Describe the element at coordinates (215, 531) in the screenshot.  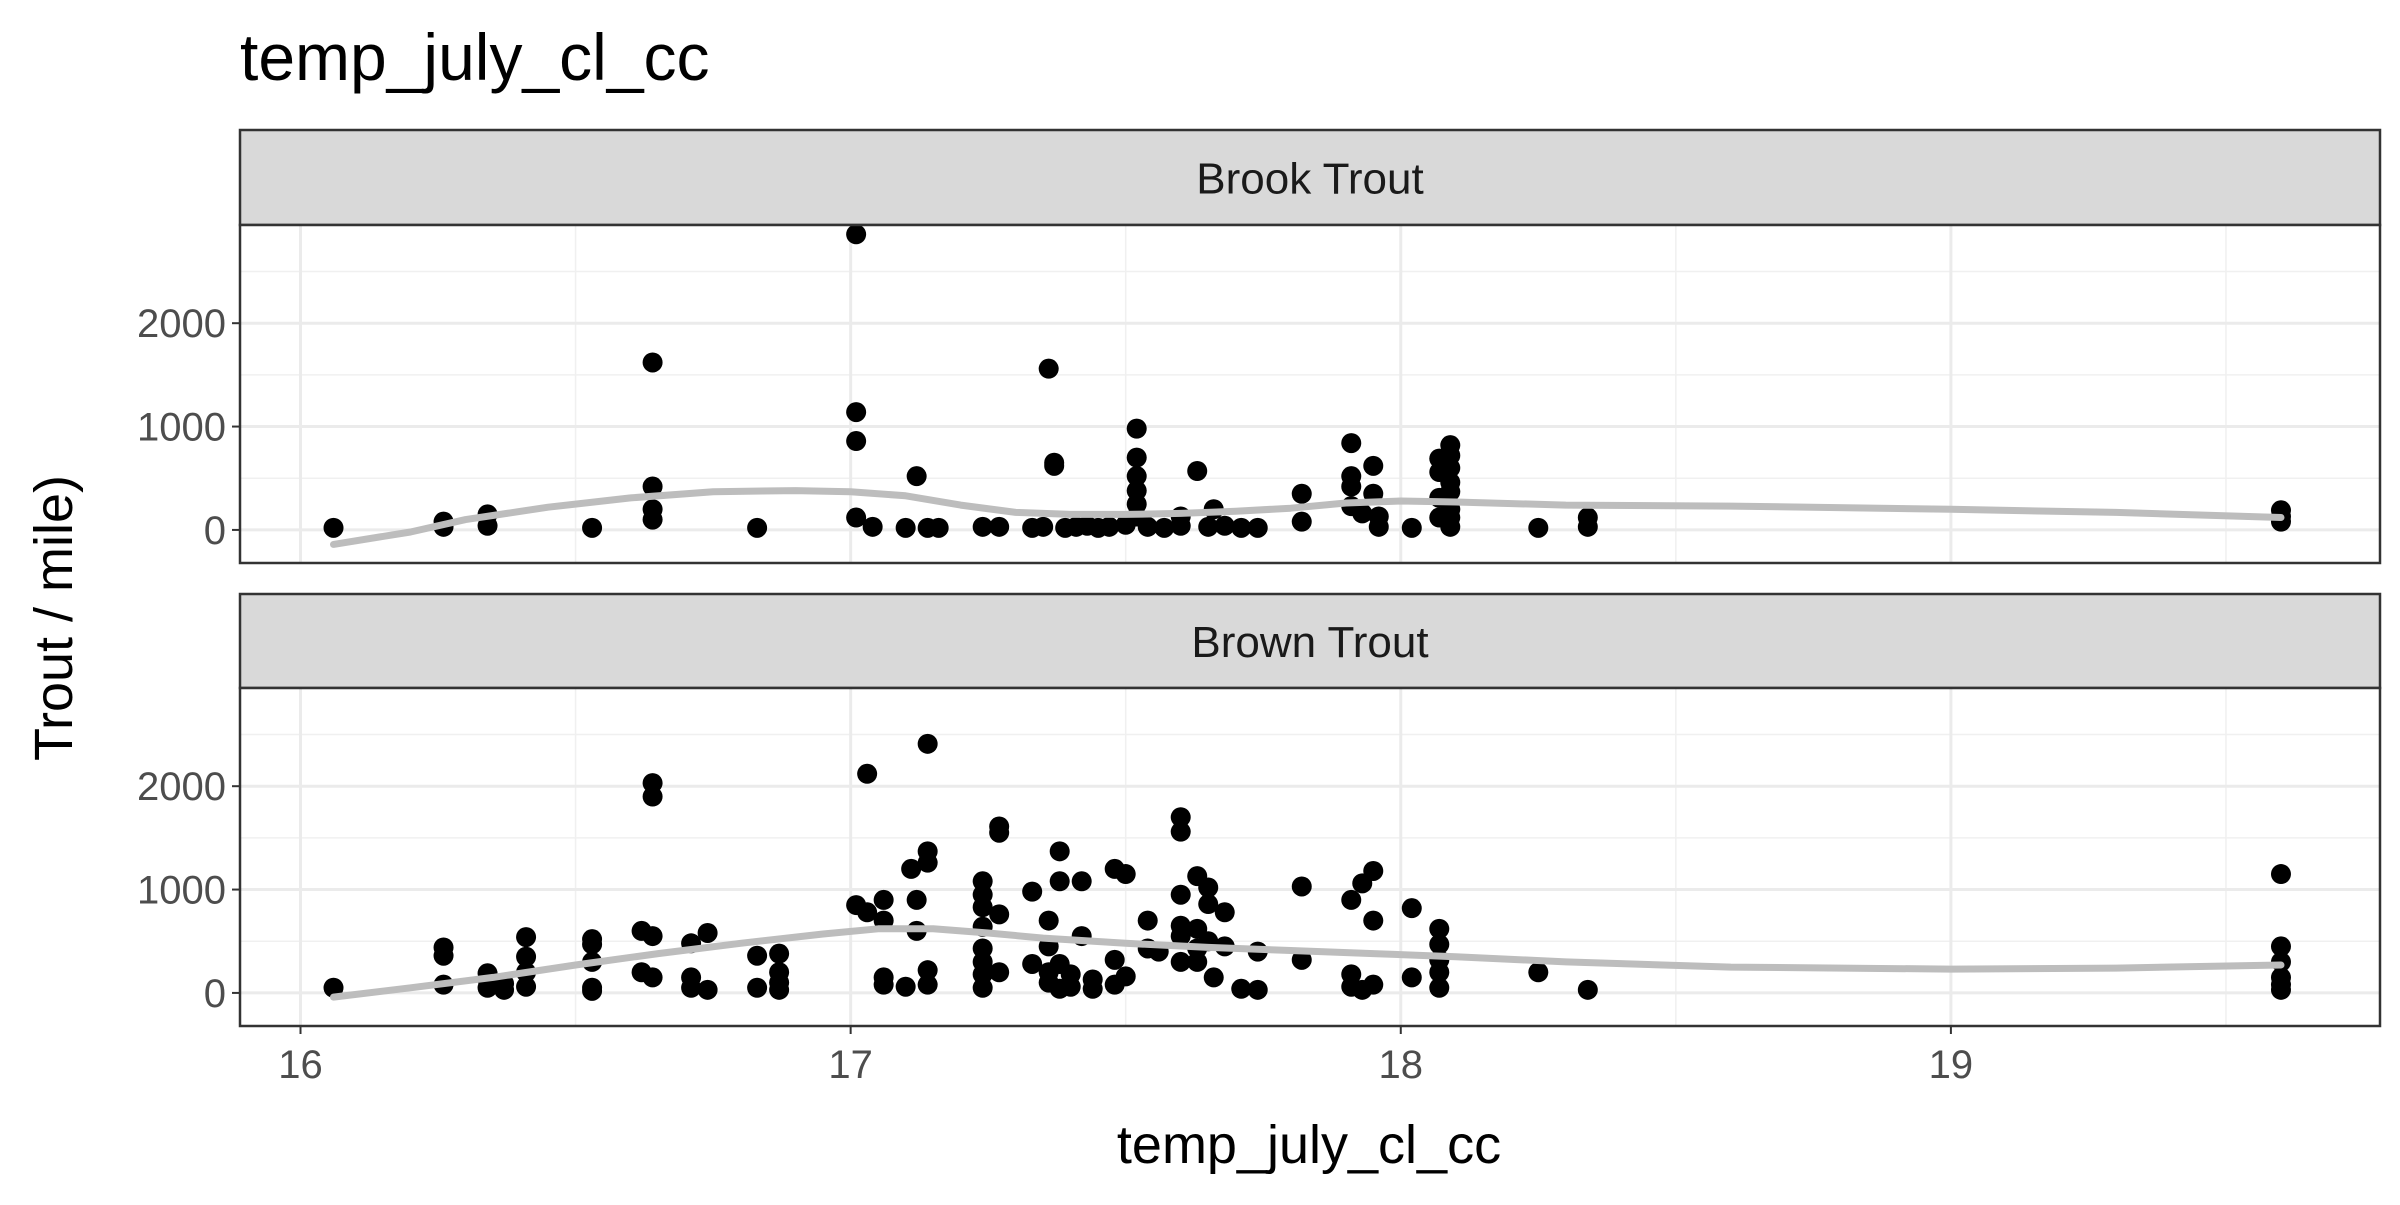
I see `y-tick-label: 0` at that location.